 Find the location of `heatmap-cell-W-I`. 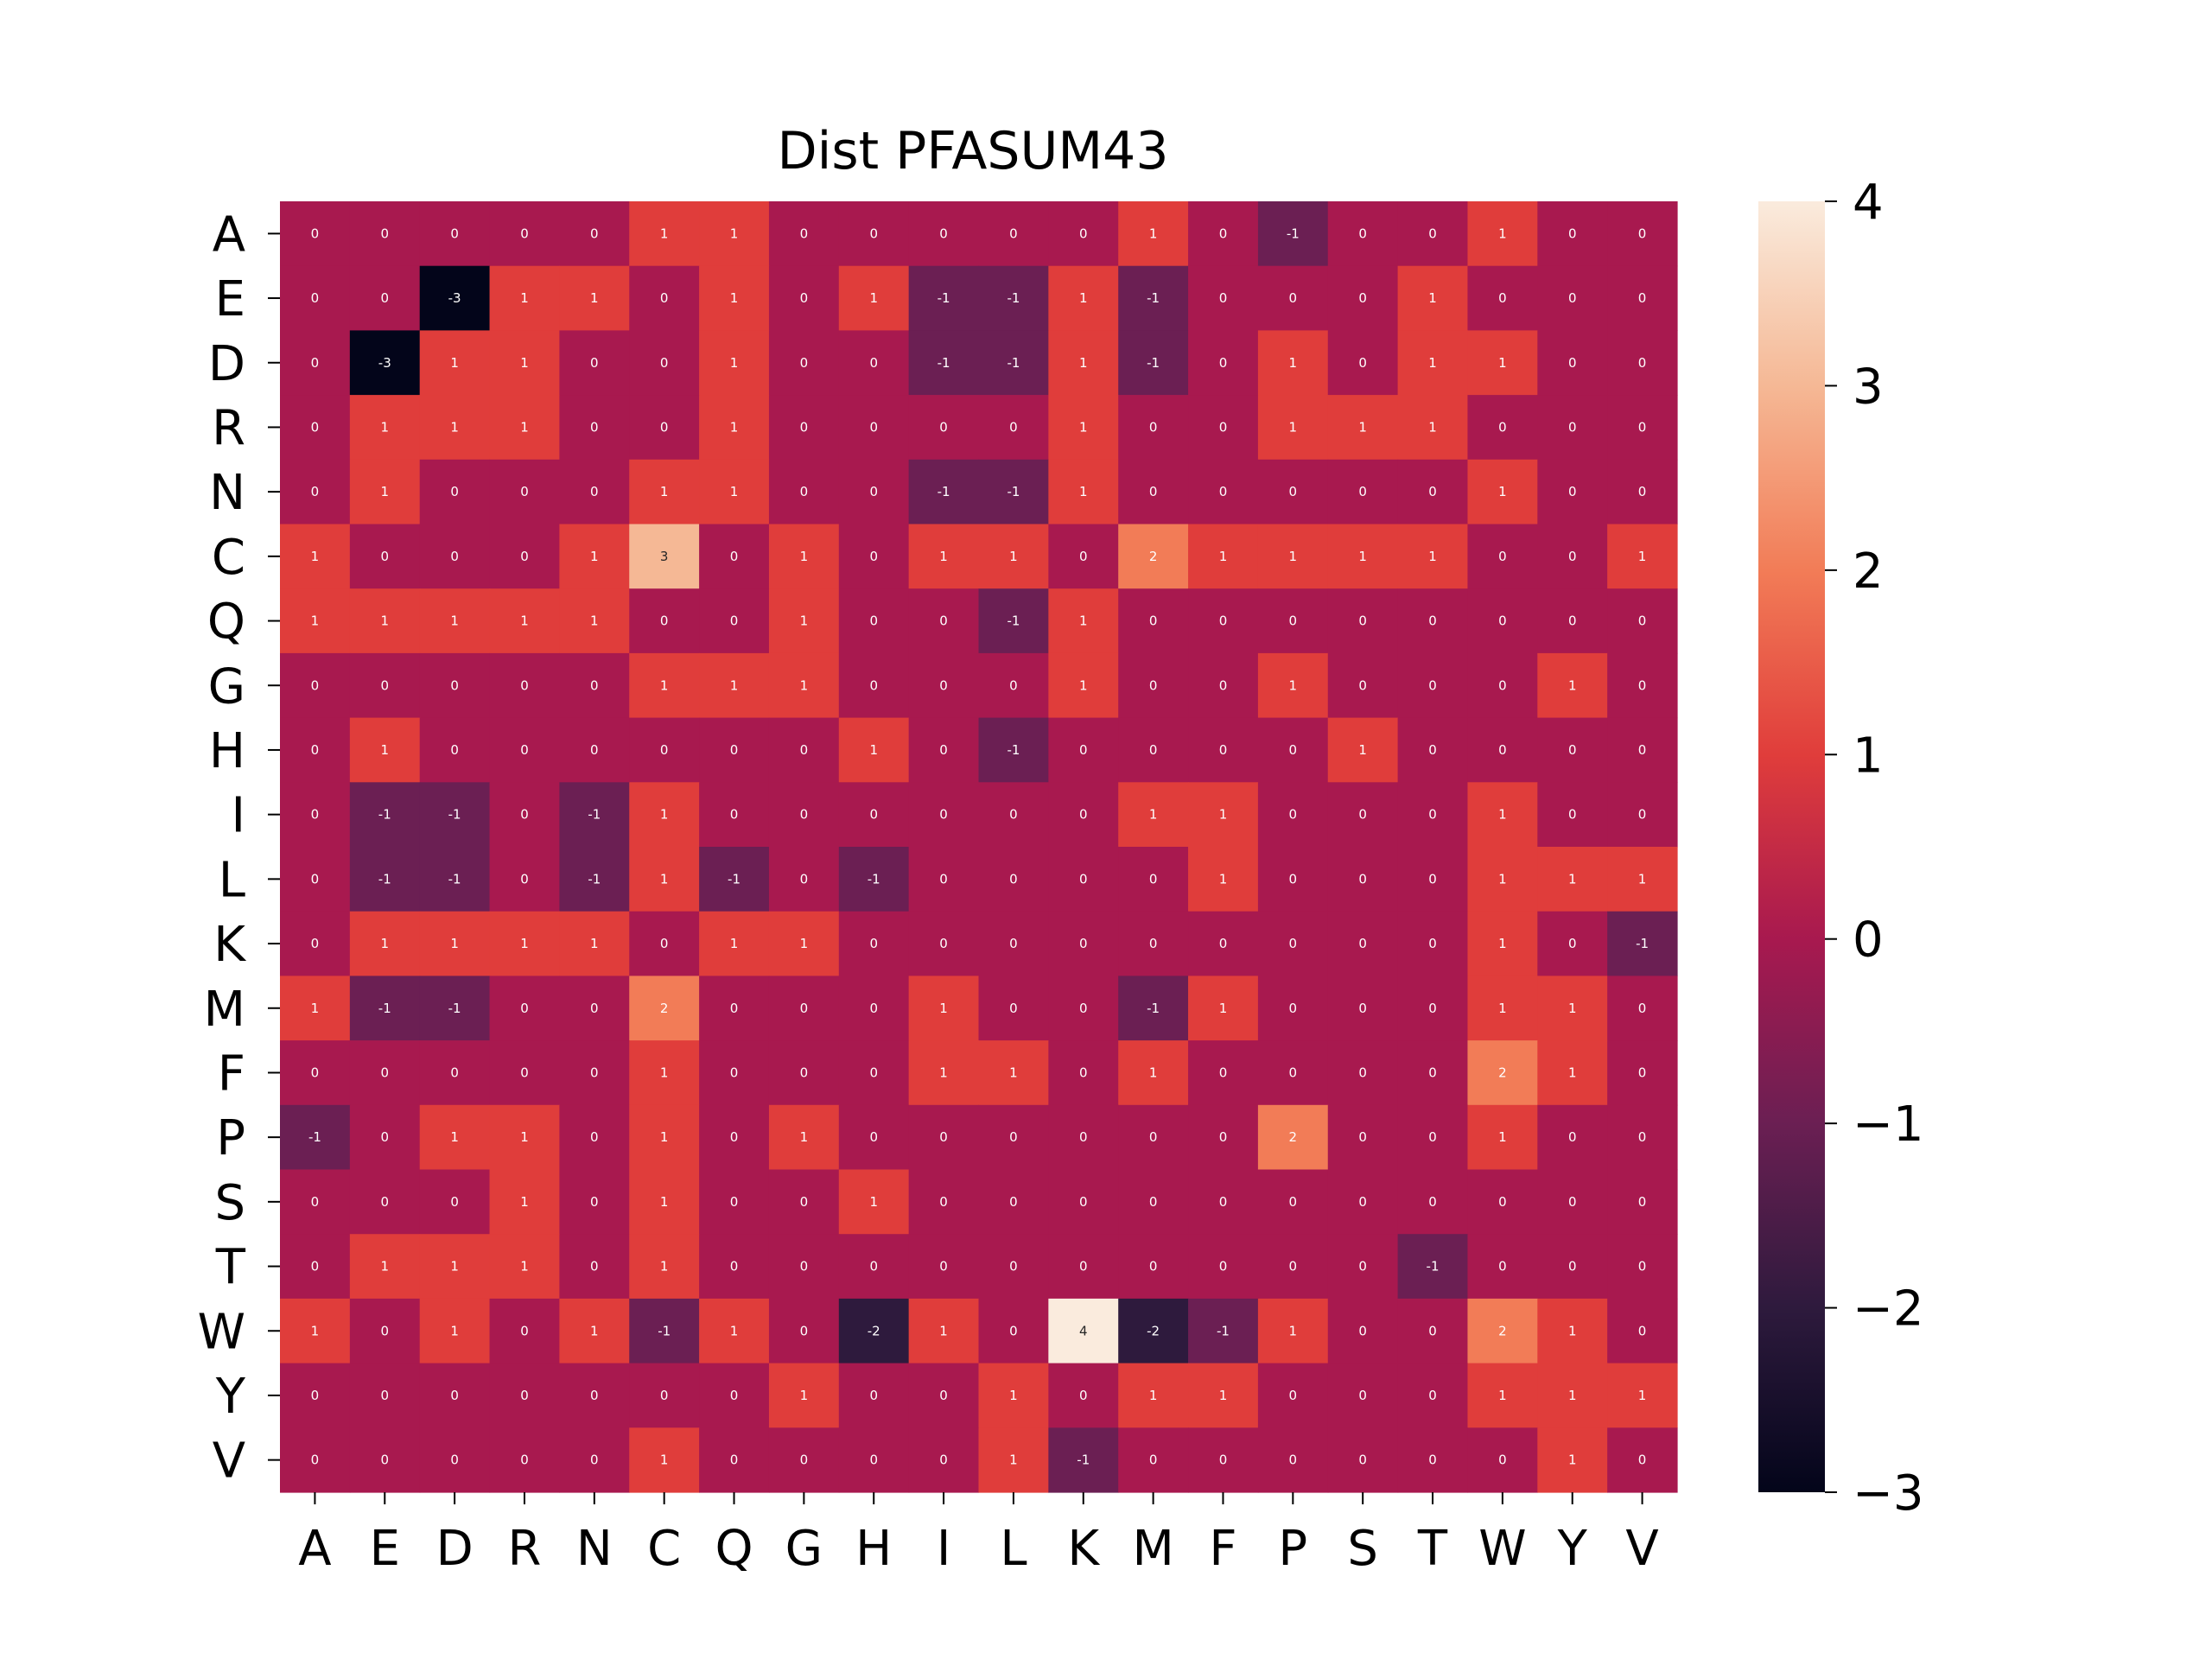

heatmap-cell-W-I is located at coordinates (944, 1331).